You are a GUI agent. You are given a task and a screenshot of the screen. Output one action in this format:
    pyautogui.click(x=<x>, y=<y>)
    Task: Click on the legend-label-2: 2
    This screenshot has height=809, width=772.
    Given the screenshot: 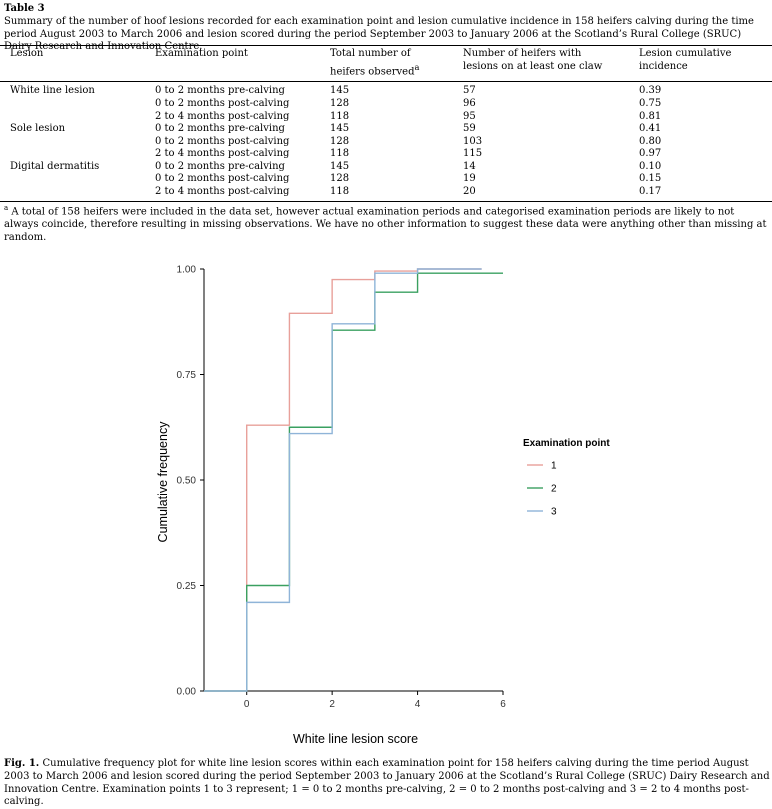 What is the action you would take?
    pyautogui.click(x=554, y=489)
    